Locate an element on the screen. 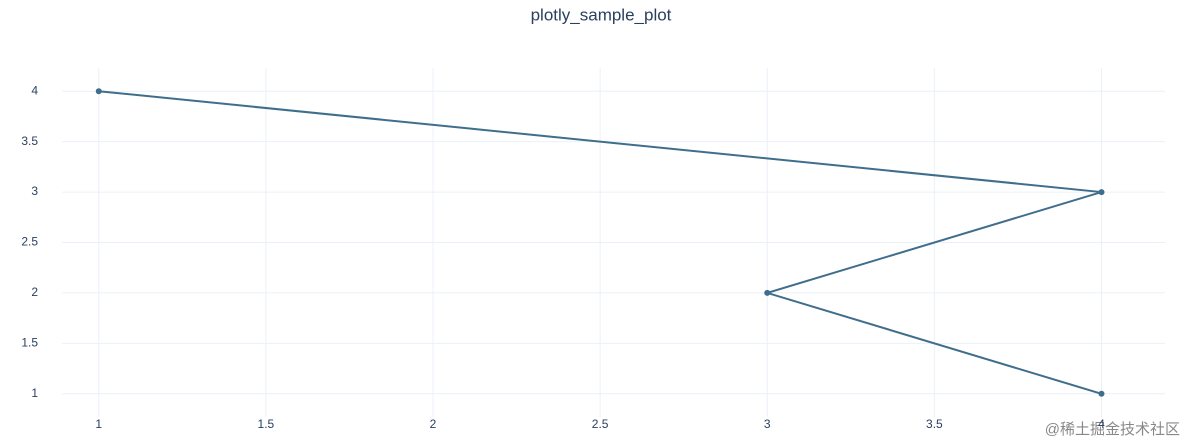 Image resolution: width=1188 pixels, height=446 pixels. y-tick-label: 1.5 is located at coordinates (29, 343).